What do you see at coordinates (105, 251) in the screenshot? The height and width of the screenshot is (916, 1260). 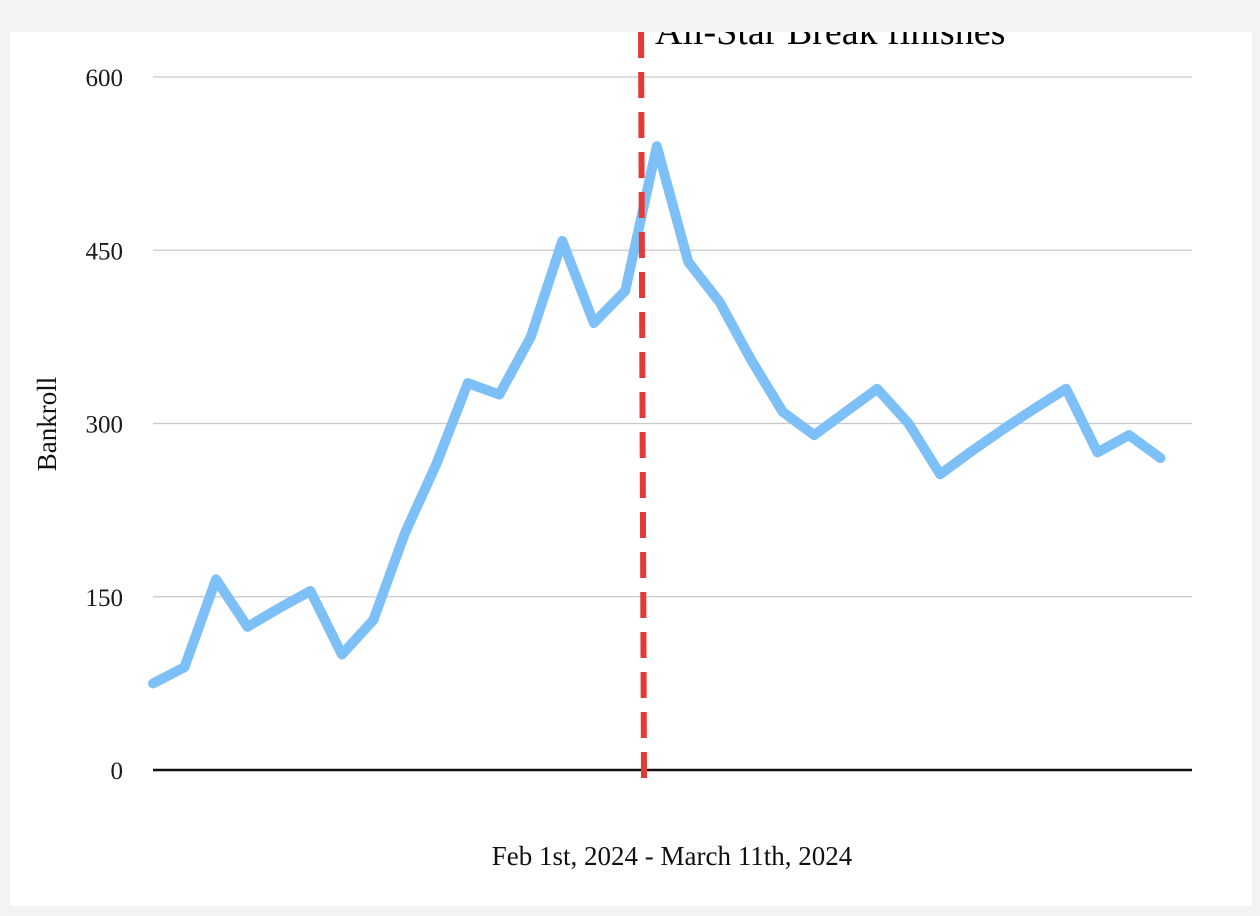 I see `y-tick-label: 450` at bounding box center [105, 251].